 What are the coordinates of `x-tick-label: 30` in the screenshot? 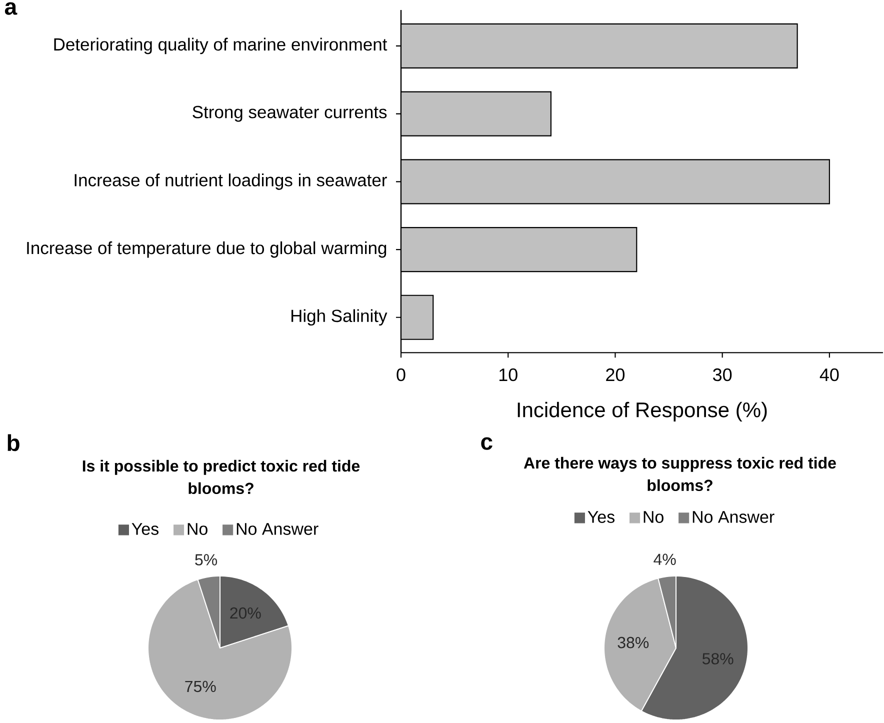 It's located at (722, 375).